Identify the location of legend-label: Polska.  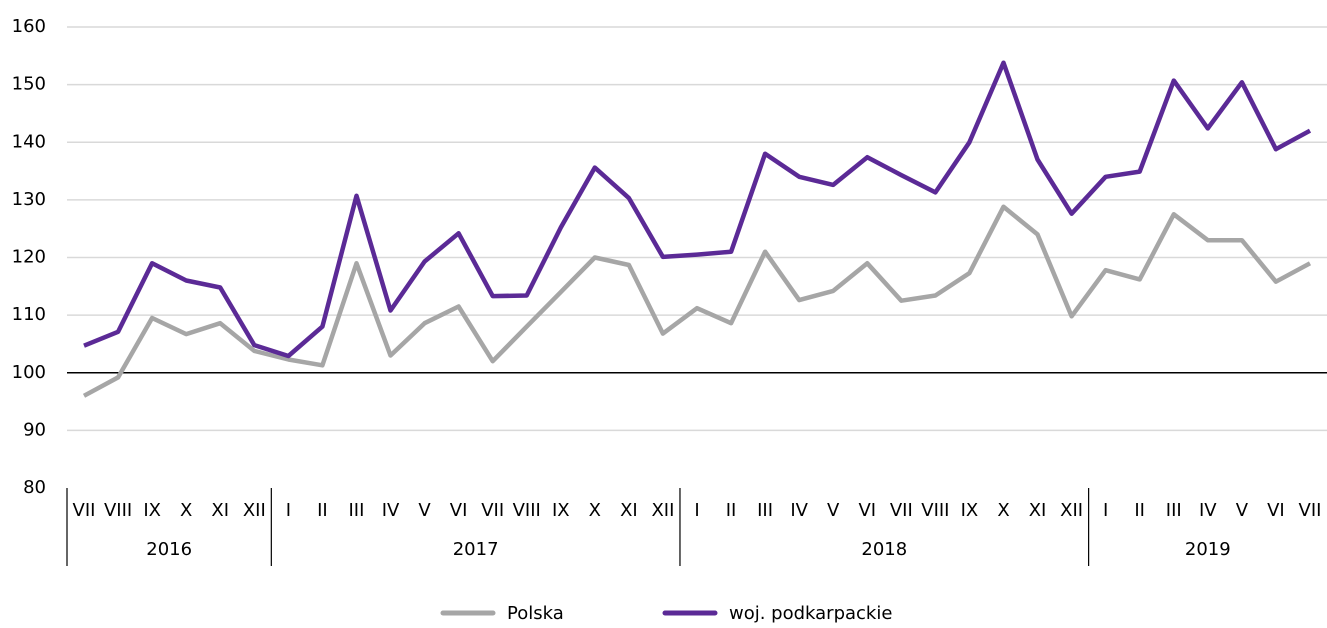
(535, 613).